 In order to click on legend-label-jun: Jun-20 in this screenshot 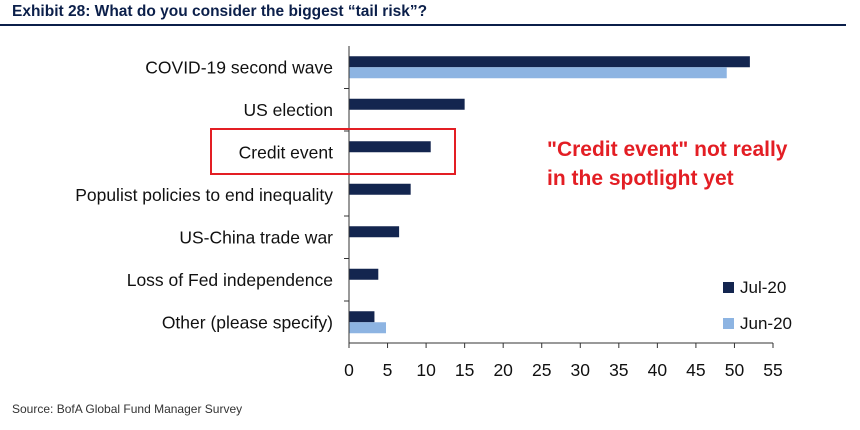, I will do `click(766, 323)`.